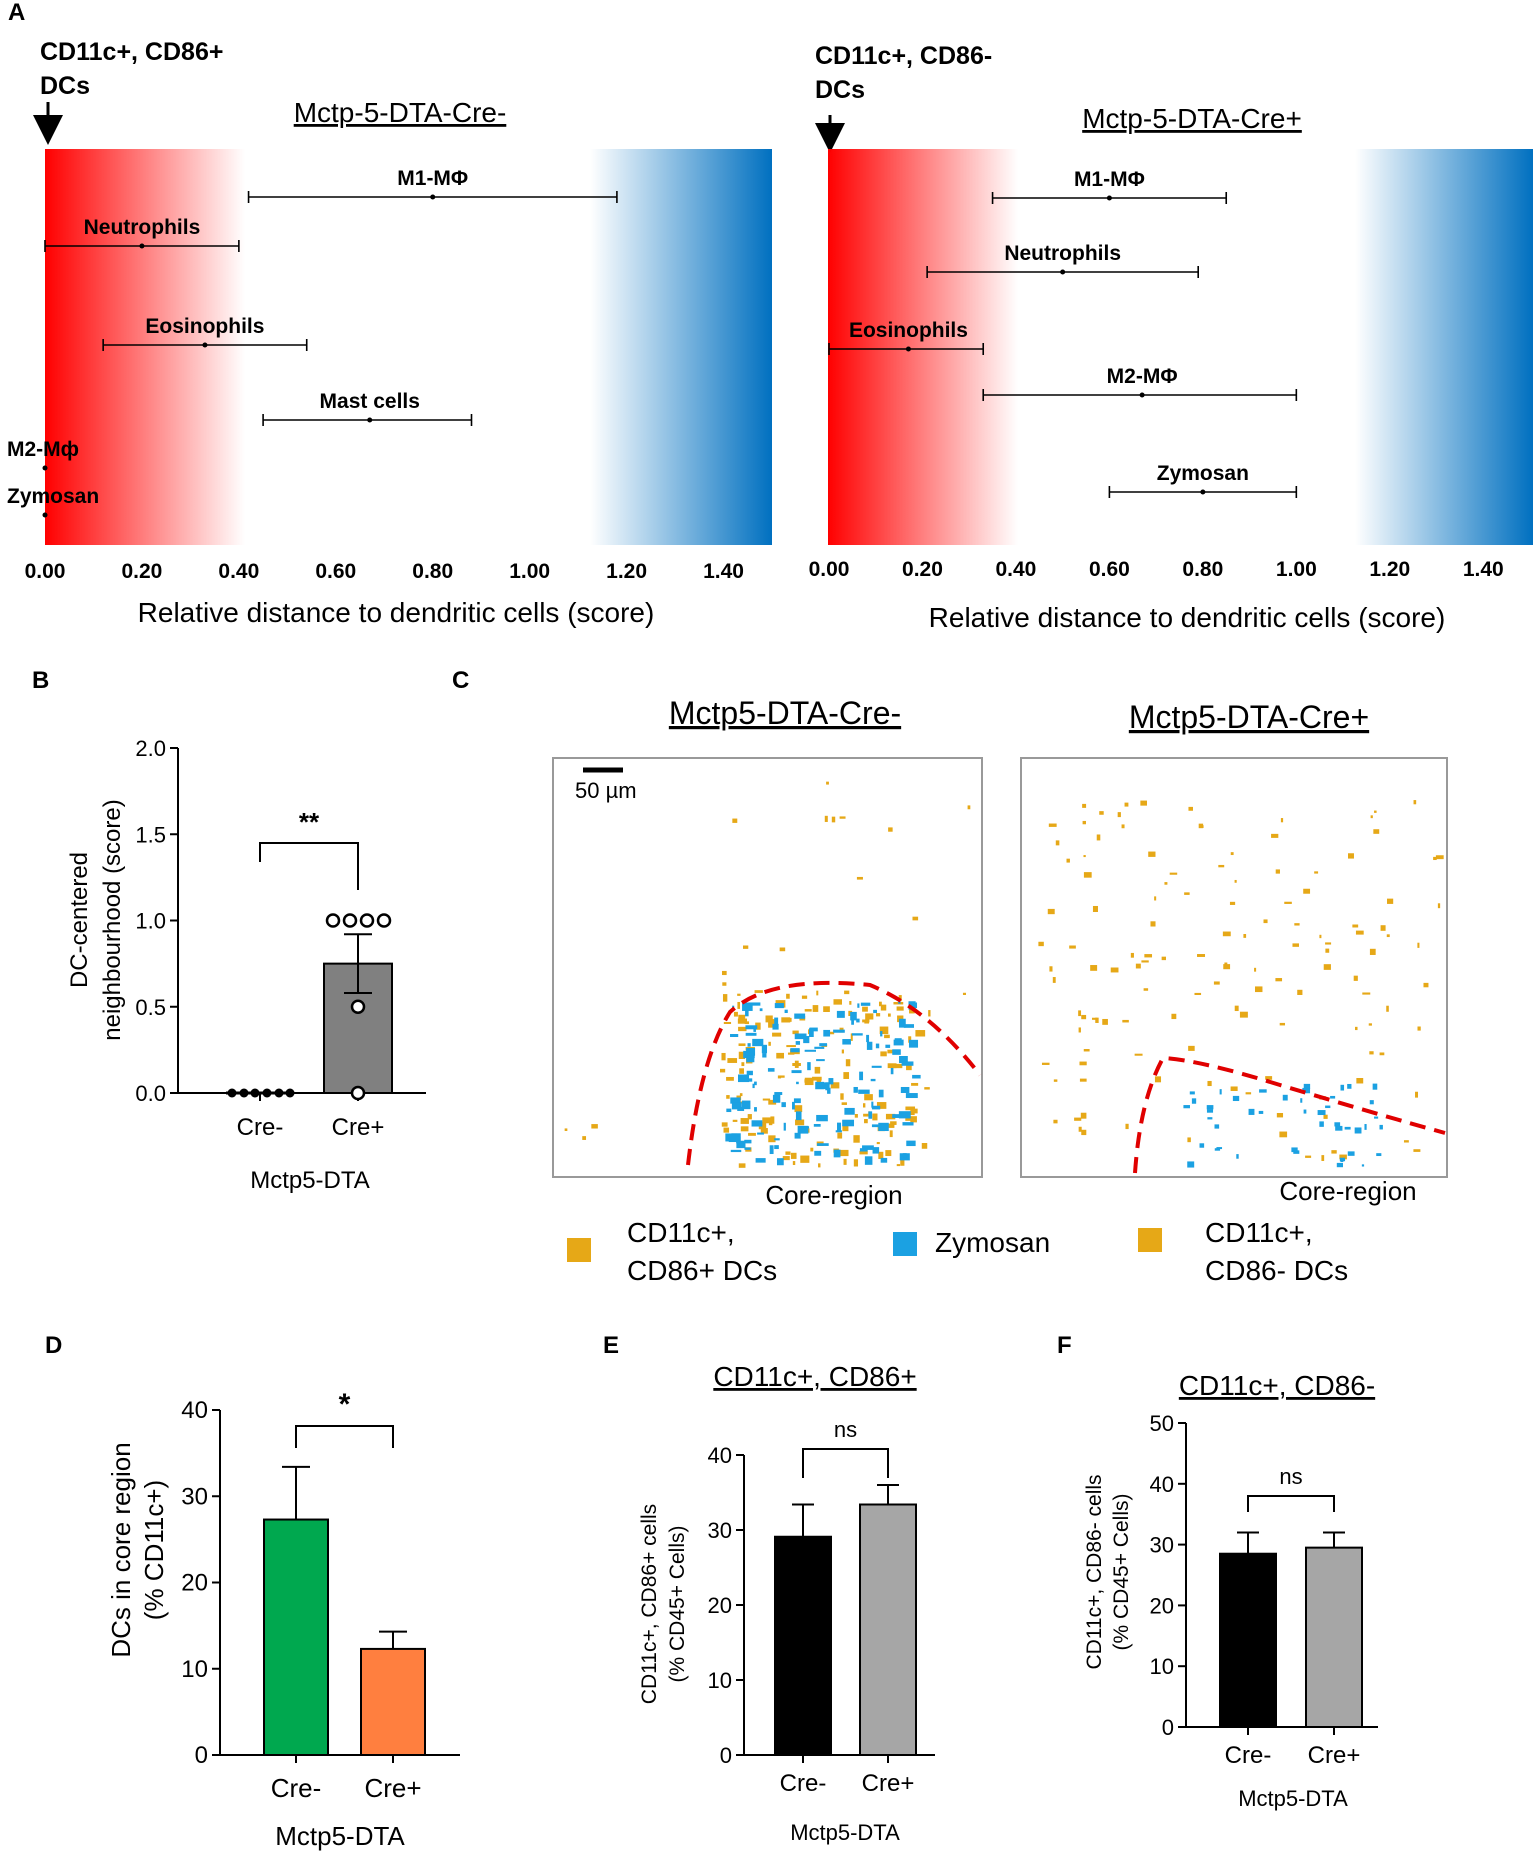 Image resolution: width=1535 pixels, height=1852 pixels. I want to click on y-tick-label: 40, so click(194, 1410).